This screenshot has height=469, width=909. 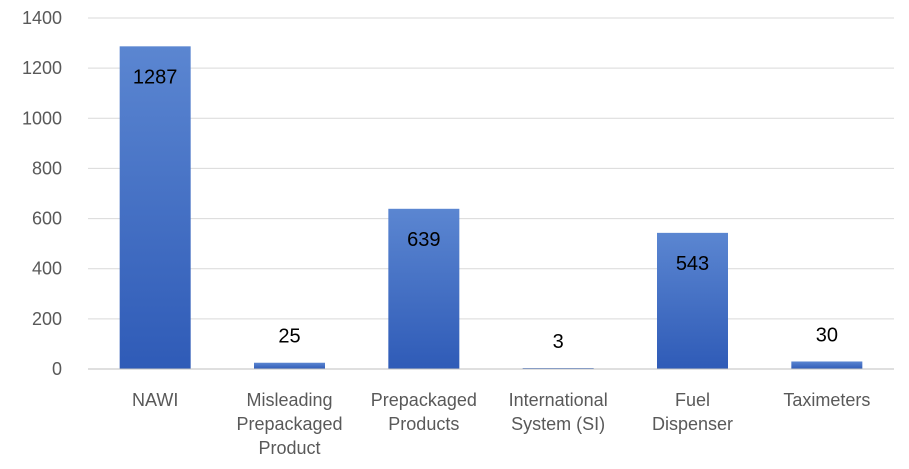 I want to click on y-tick-label: 200, so click(x=47, y=319).